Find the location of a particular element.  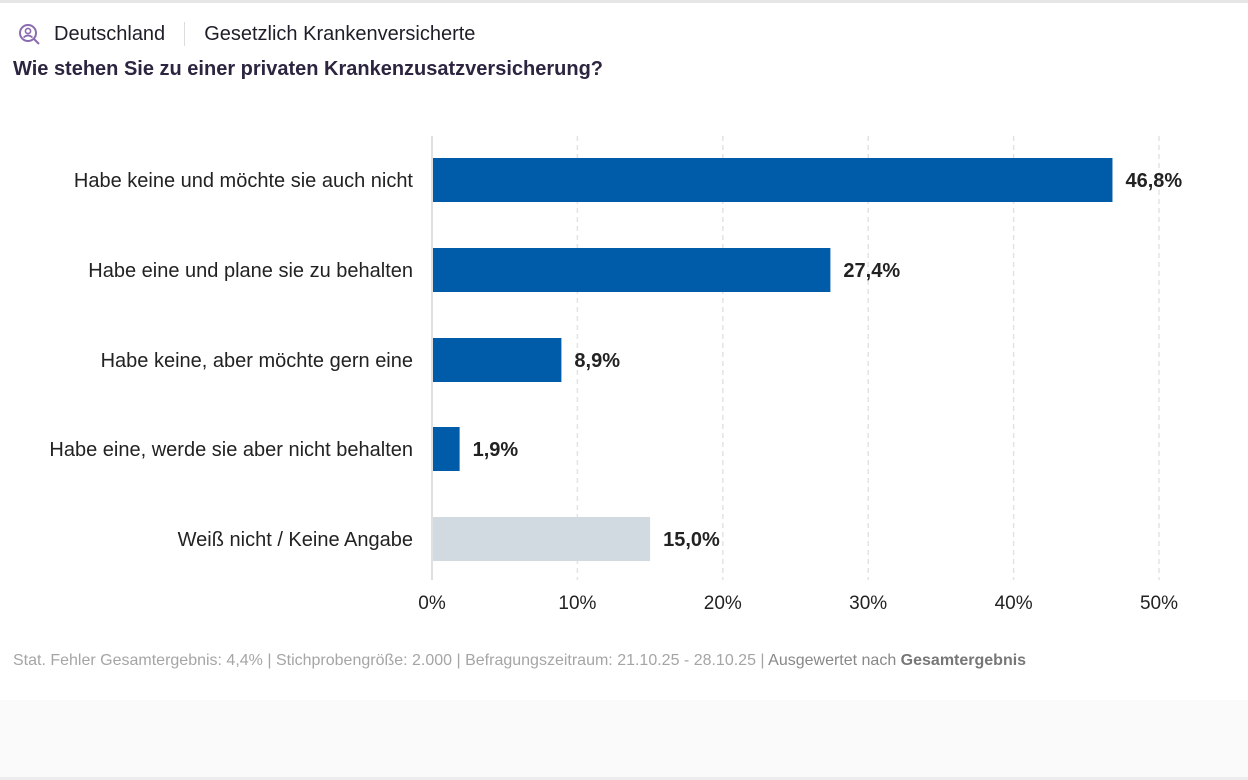

x-tick-label: 40% is located at coordinates (1014, 603).